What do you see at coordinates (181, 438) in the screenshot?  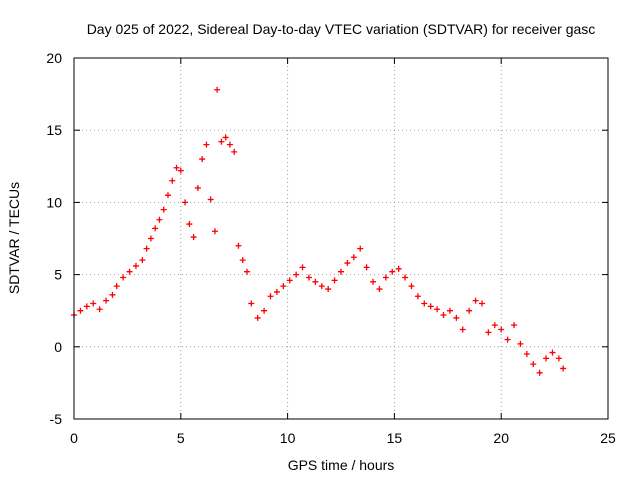 I see `x-tick-label: 5` at bounding box center [181, 438].